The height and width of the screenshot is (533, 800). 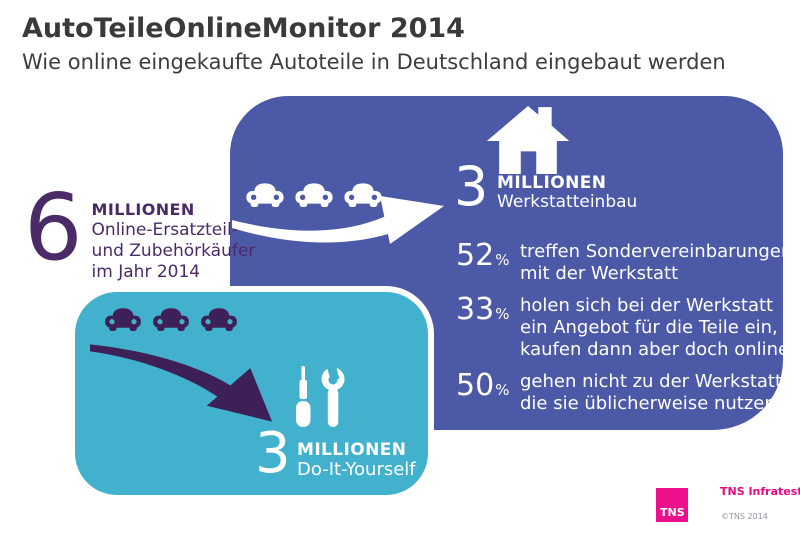 I want to click on werkstatt-label: Werkstatteinbau, so click(x=567, y=202).